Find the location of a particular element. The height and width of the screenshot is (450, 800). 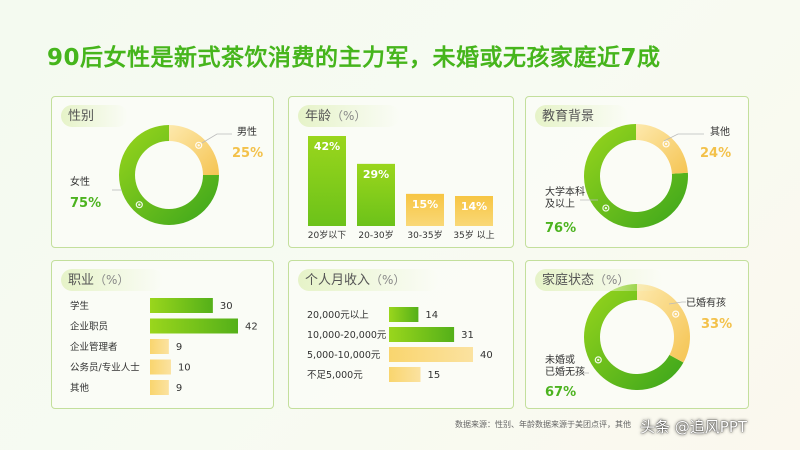

age-bar-value: 14% is located at coordinates (474, 206).